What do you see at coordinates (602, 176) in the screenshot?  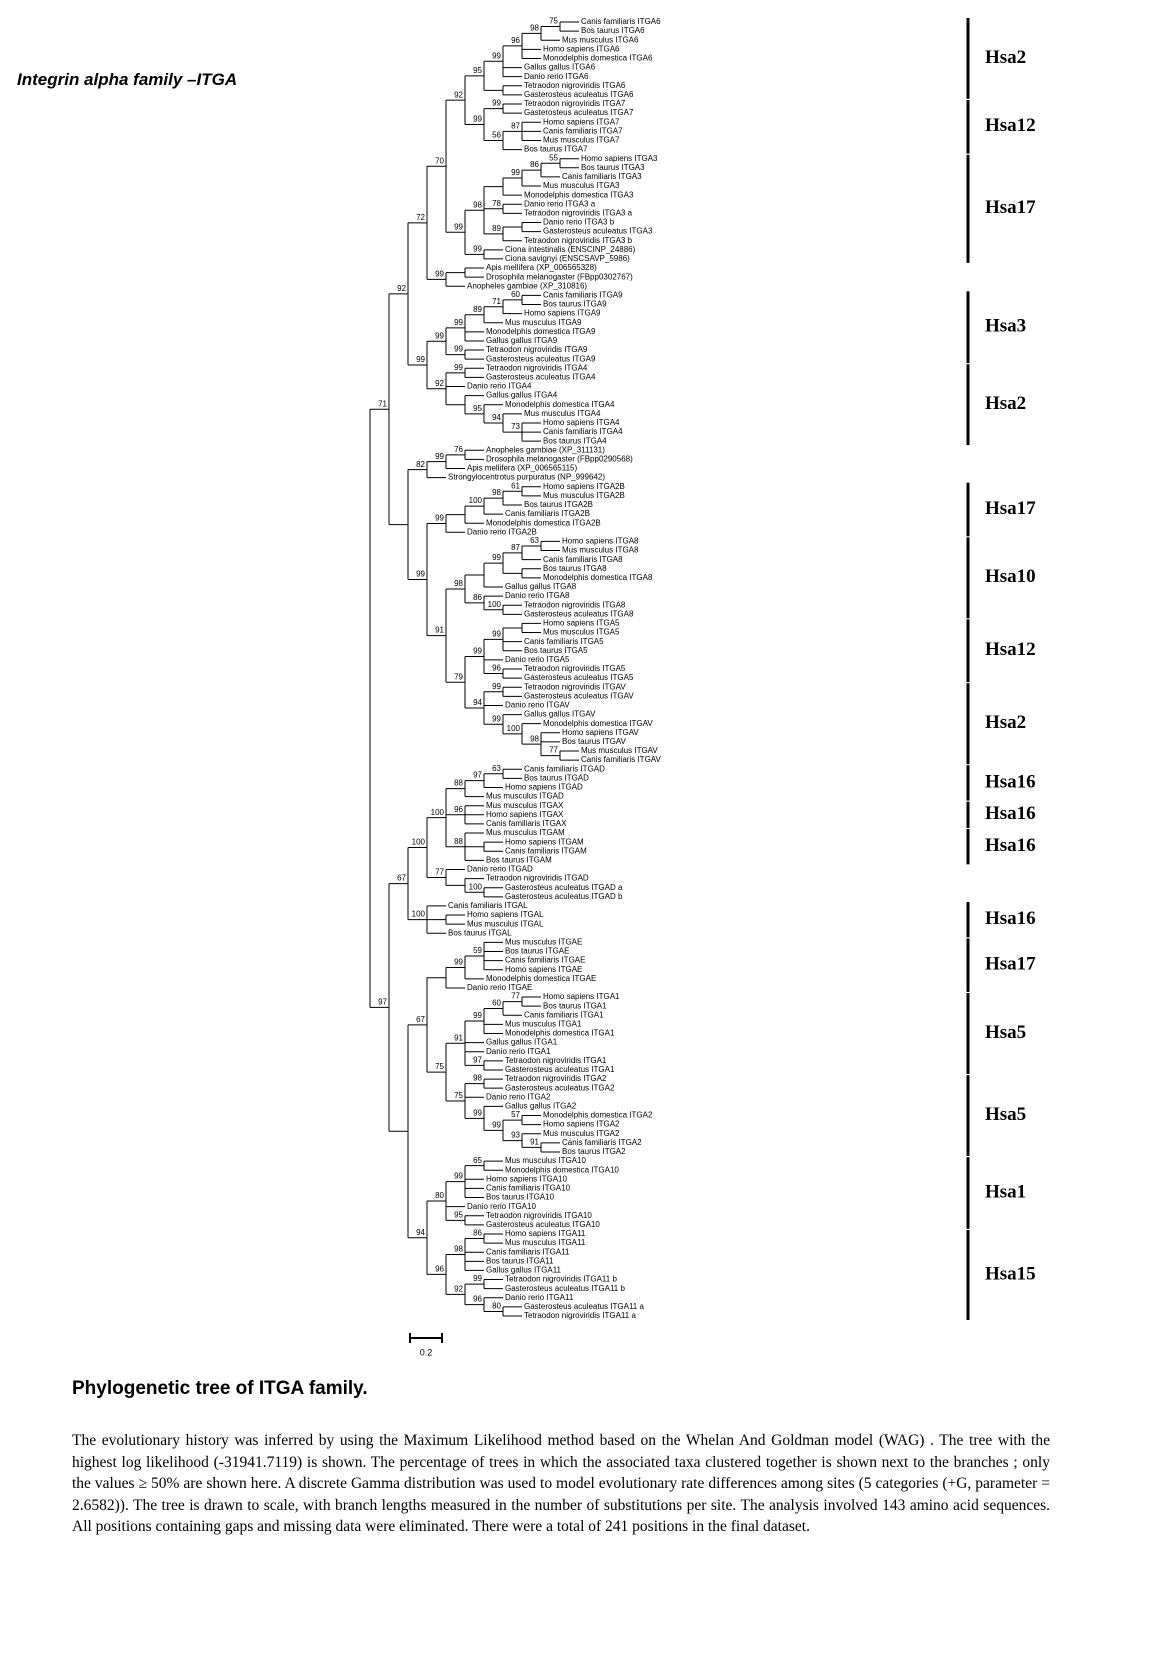 I see `leaf-label: Canis familiaris ITGA3` at bounding box center [602, 176].